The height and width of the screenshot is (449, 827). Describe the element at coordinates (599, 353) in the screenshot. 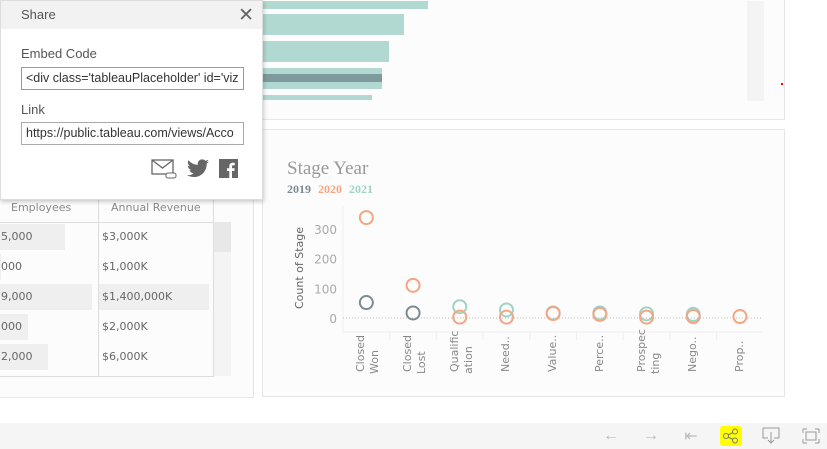

I see `x-tick-label: Perce..` at that location.